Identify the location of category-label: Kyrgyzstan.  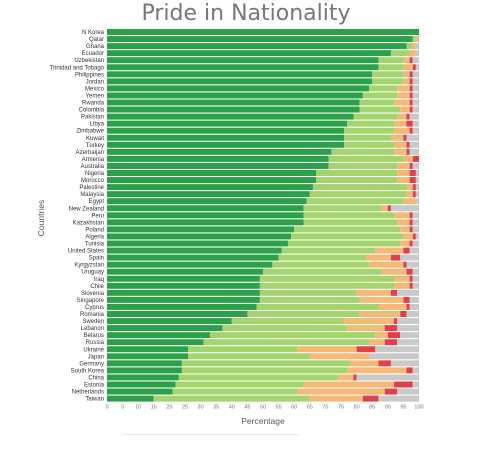
(89, 266).